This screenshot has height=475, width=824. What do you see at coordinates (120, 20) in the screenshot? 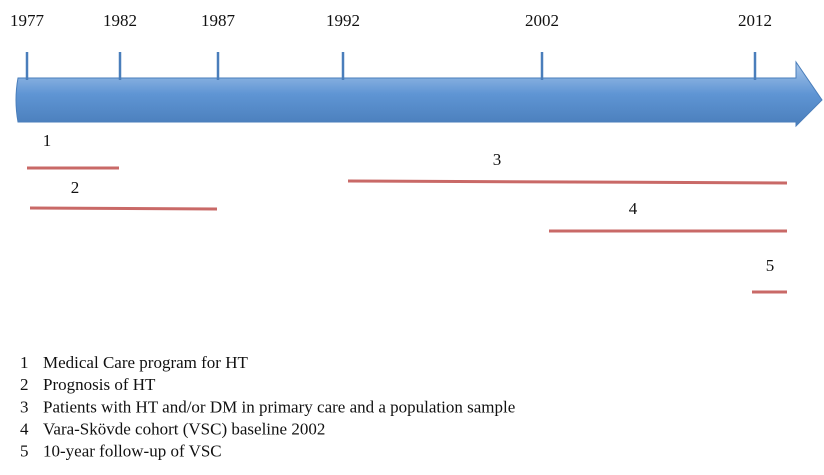
I see `year-label: 1982` at bounding box center [120, 20].